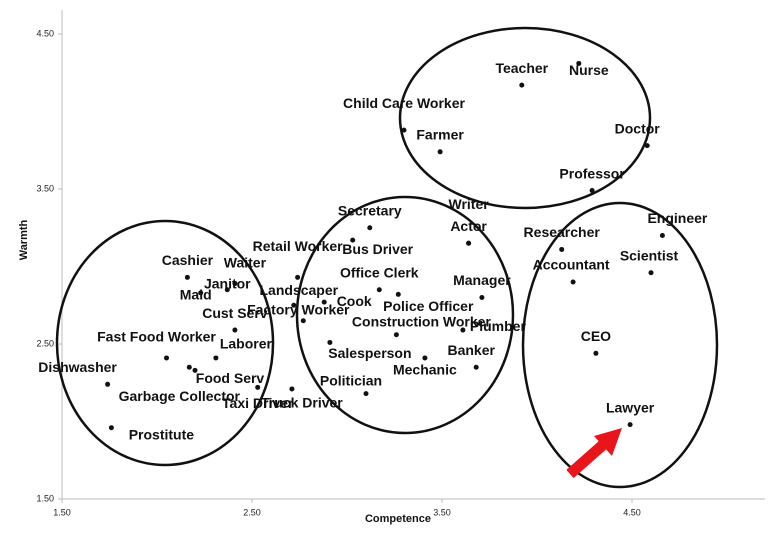  Describe the element at coordinates (571, 265) in the screenshot. I see `point-label: Accountant` at that location.